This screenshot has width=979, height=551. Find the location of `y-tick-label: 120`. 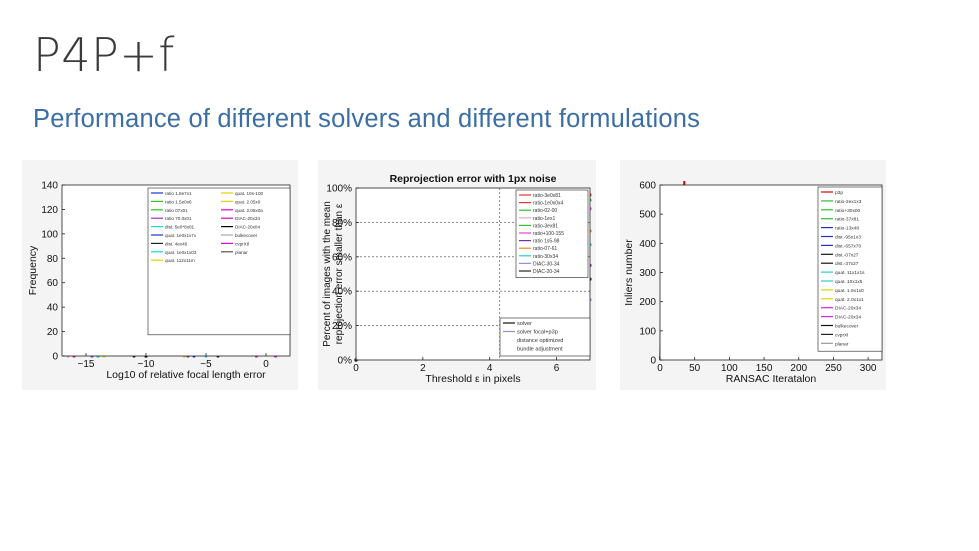

y-tick-label: 120 is located at coordinates (49, 210).